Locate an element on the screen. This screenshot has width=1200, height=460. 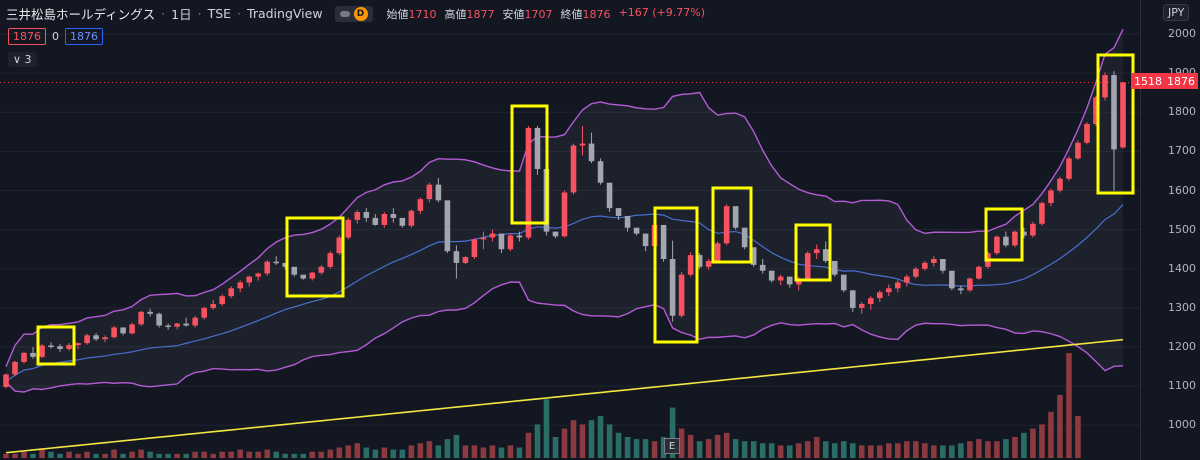
close-value: 1876 is located at coordinates (596, 14).